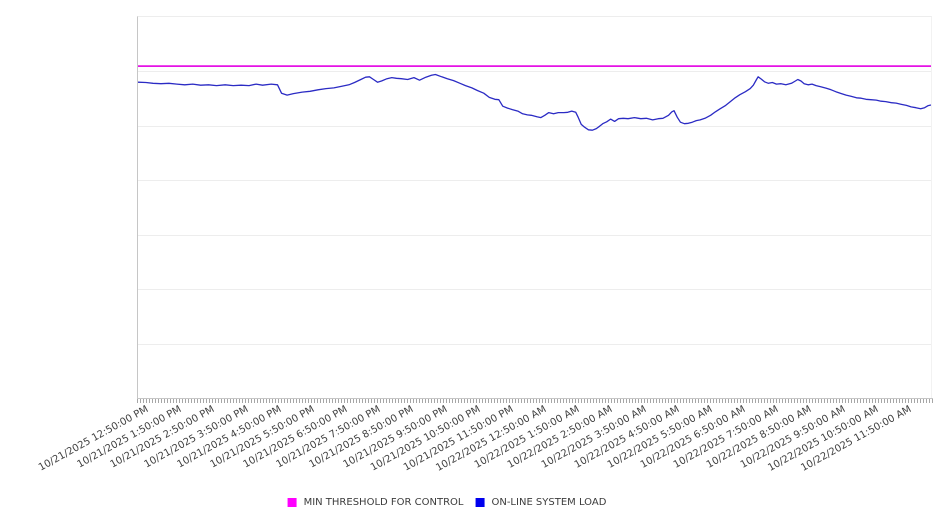 This screenshot has height=526, width=946. Describe the element at coordinates (535, 401) in the screenshot. I see `x-axis-ticks` at that location.